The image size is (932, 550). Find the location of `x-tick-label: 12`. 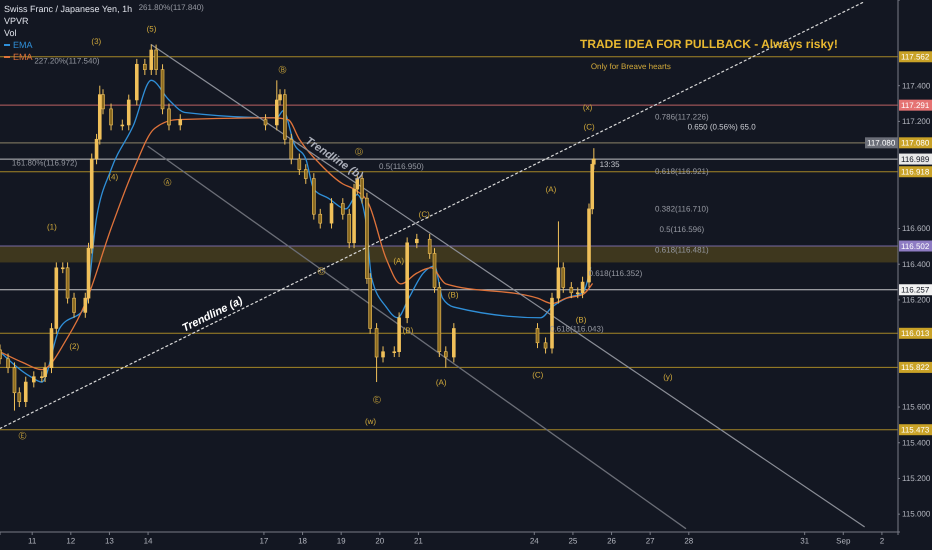

x-tick-label: 12 is located at coordinates (71, 541).